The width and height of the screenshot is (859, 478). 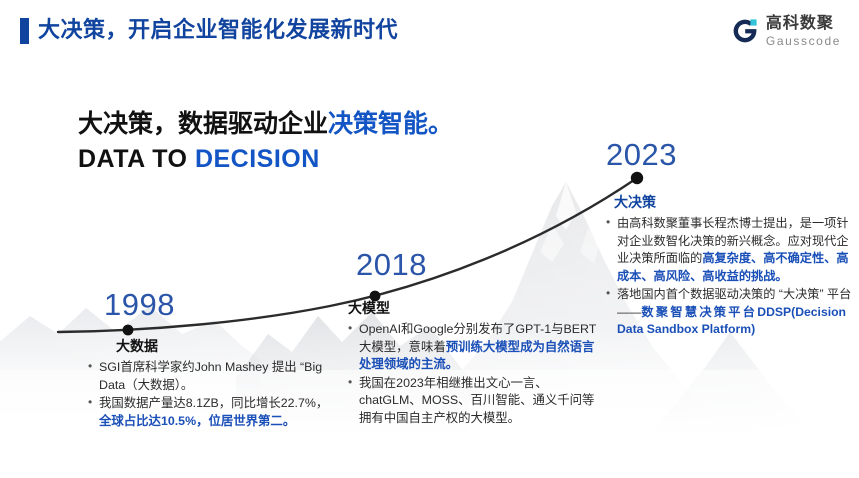 What do you see at coordinates (803, 40) in the screenshot?
I see `logo-name-en: Gausscode` at bounding box center [803, 40].